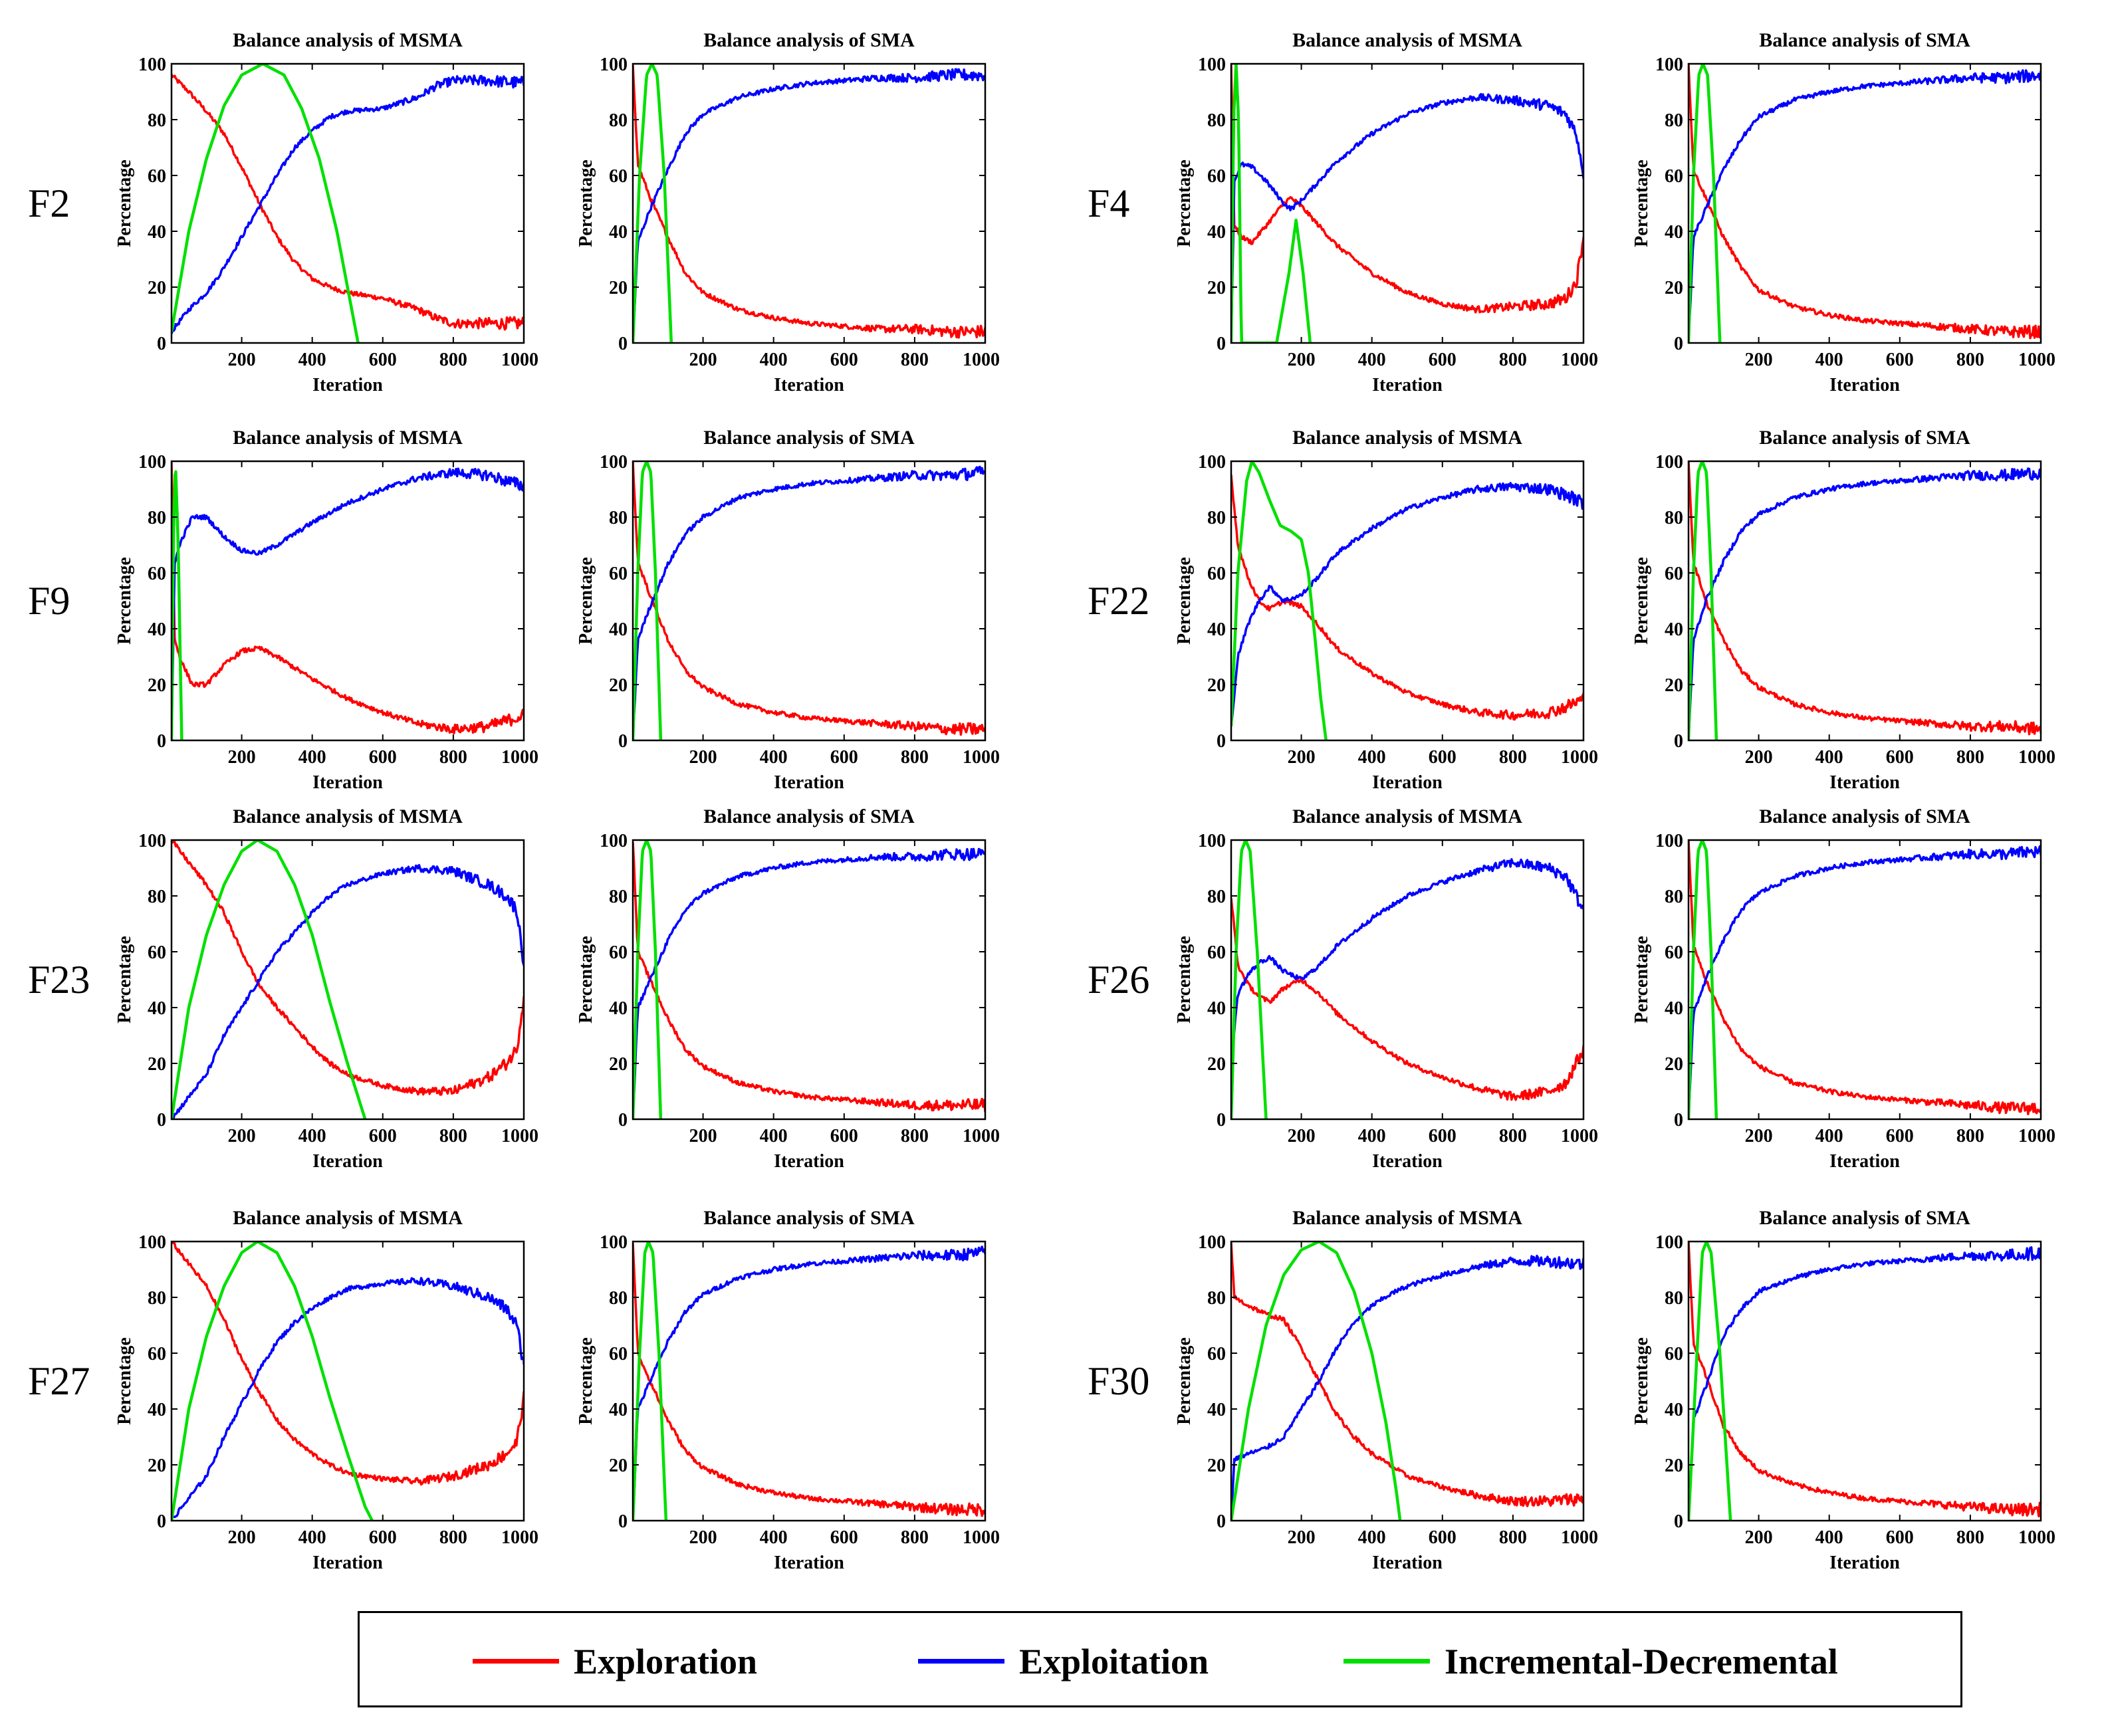 This screenshot has height=1736, width=2102. Describe the element at coordinates (961, 1661) in the screenshot. I see `legend-swatch-exploitation` at that location.